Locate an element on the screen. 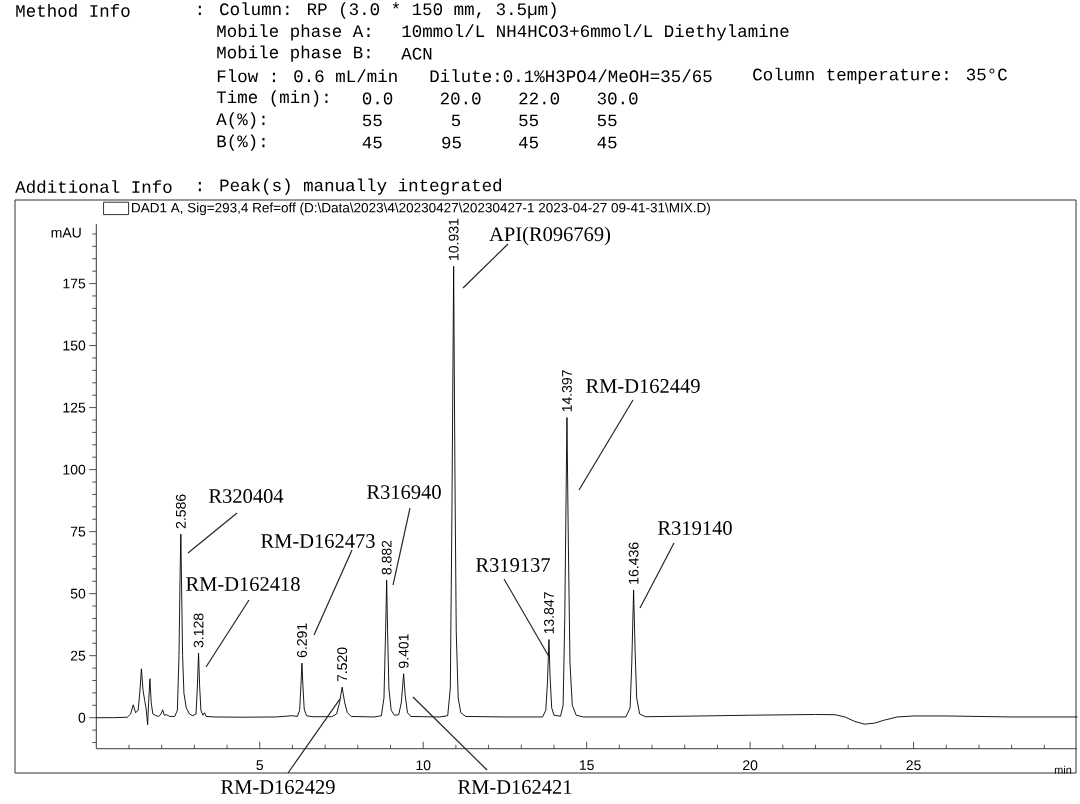  annotation: 6.291 is located at coordinates (301, 640).